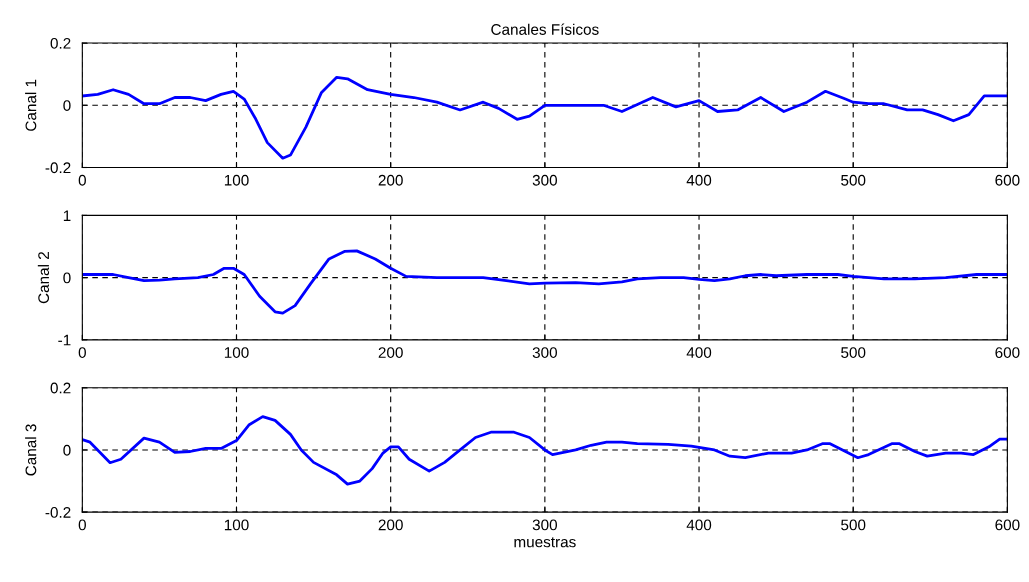 This screenshot has width=1029, height=582. I want to click on chart-title: Canales Físicos, so click(545, 29).